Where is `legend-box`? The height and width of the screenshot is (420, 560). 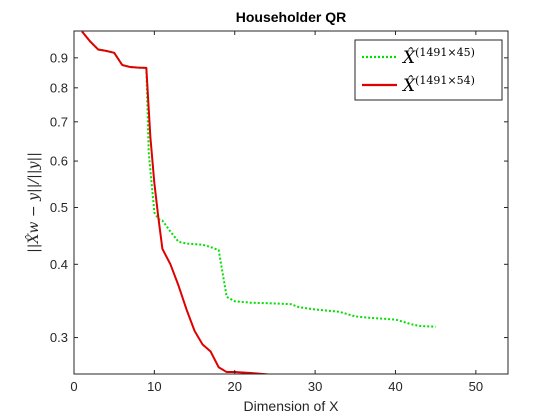
legend-box is located at coordinates (428, 70).